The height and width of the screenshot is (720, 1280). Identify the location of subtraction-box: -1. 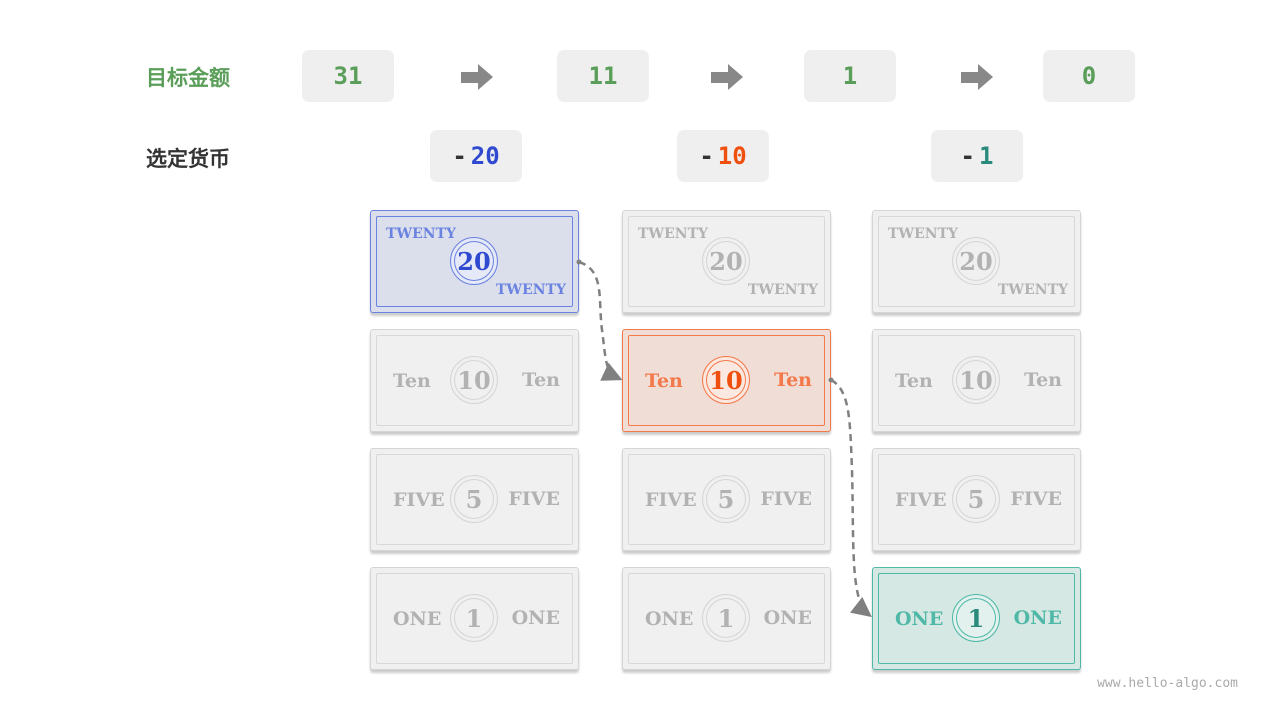
(977, 156).